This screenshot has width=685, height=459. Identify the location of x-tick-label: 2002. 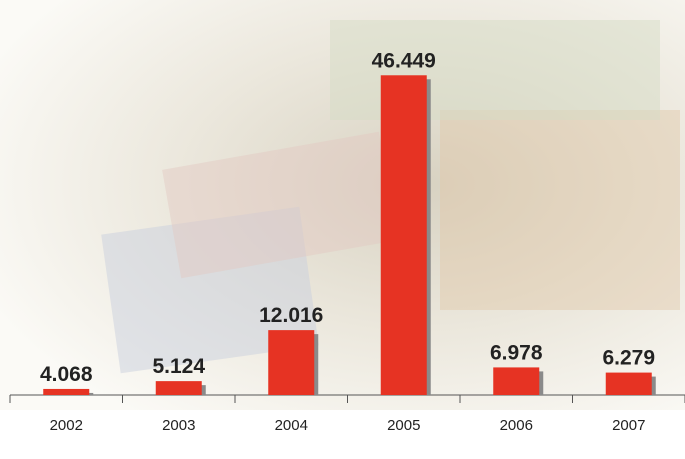
(66, 425).